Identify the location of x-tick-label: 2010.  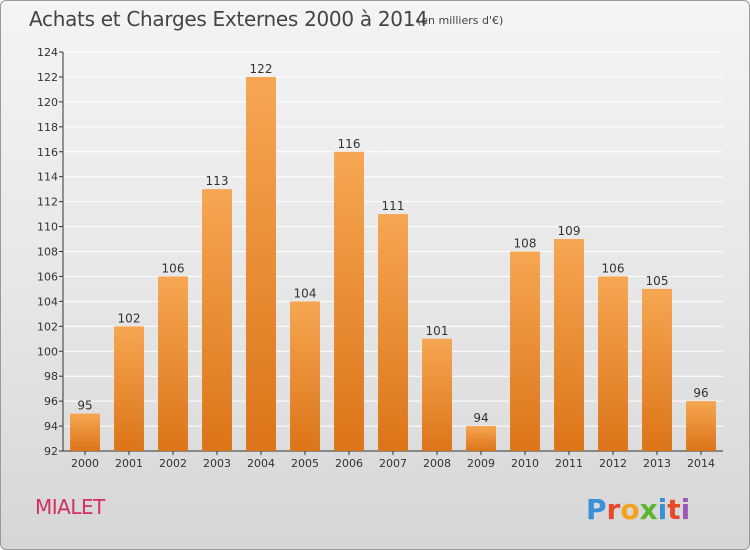
(525, 463).